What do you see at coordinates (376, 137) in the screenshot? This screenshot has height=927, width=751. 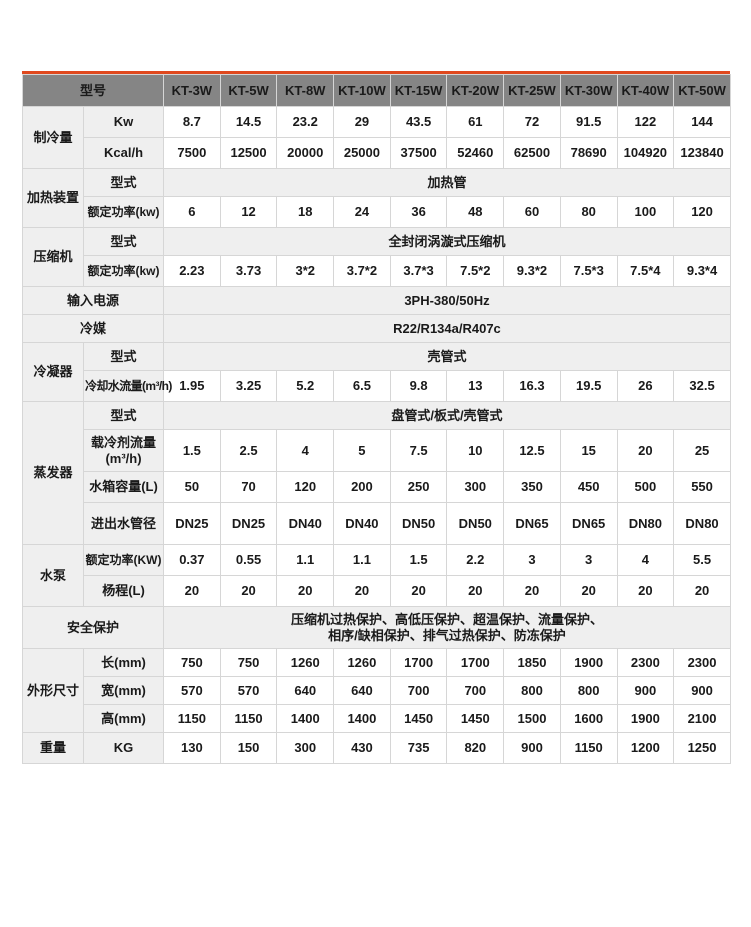 I see `row-cooling-kw: 制冷量 Kw 8.7 14.5 23.2 29 43.5 61 72 91.5 122 144` at bounding box center [376, 137].